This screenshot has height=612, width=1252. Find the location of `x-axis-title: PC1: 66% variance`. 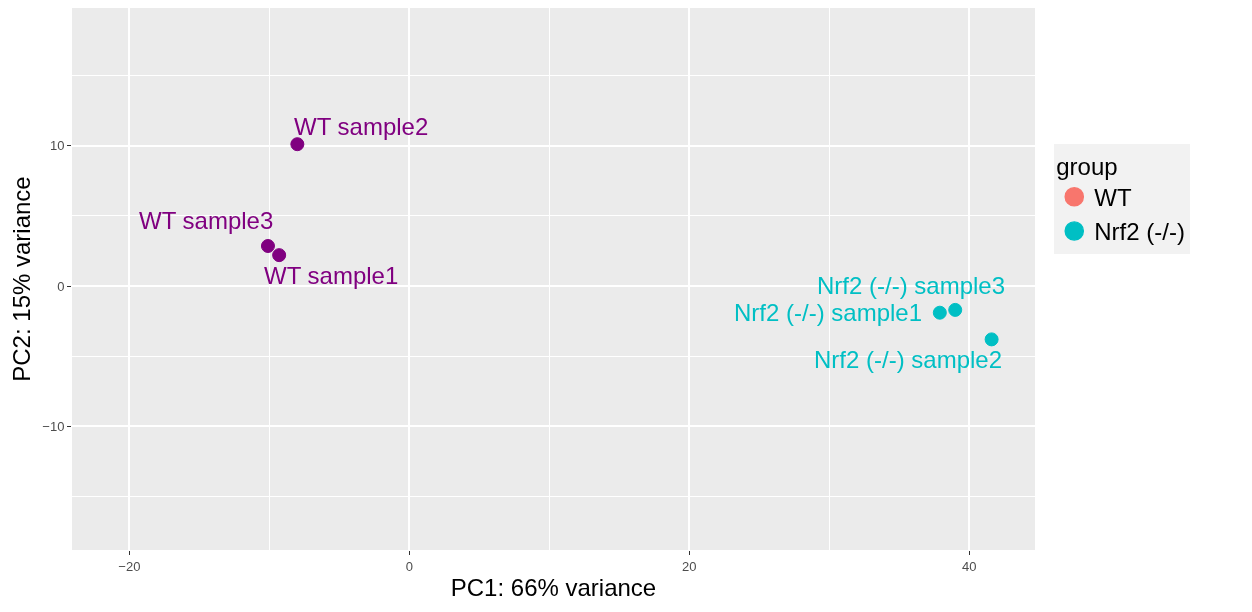

x-axis-title: PC1: 66% variance is located at coordinates (553, 587).